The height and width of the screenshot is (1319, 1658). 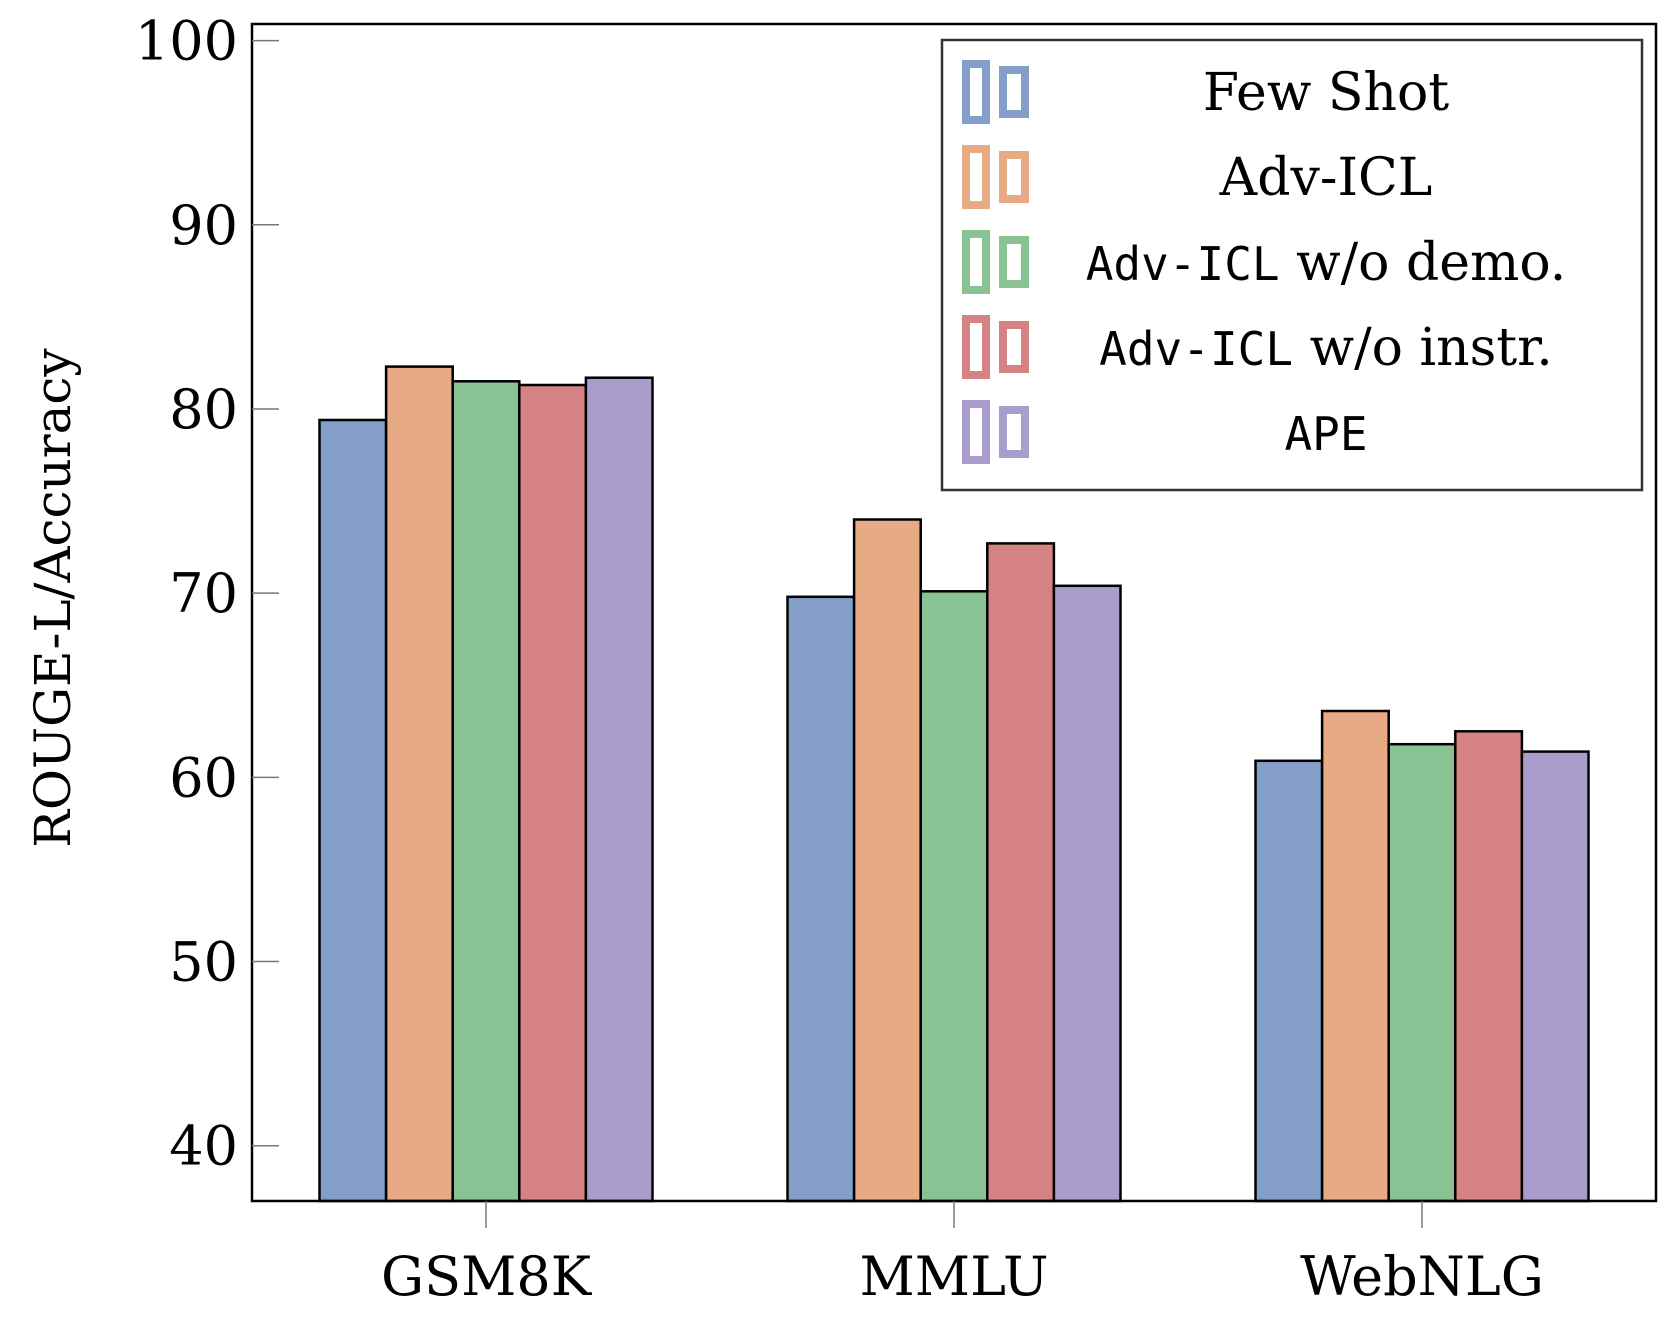 I want to click on y-tick-label: 60, so click(x=203, y=777).